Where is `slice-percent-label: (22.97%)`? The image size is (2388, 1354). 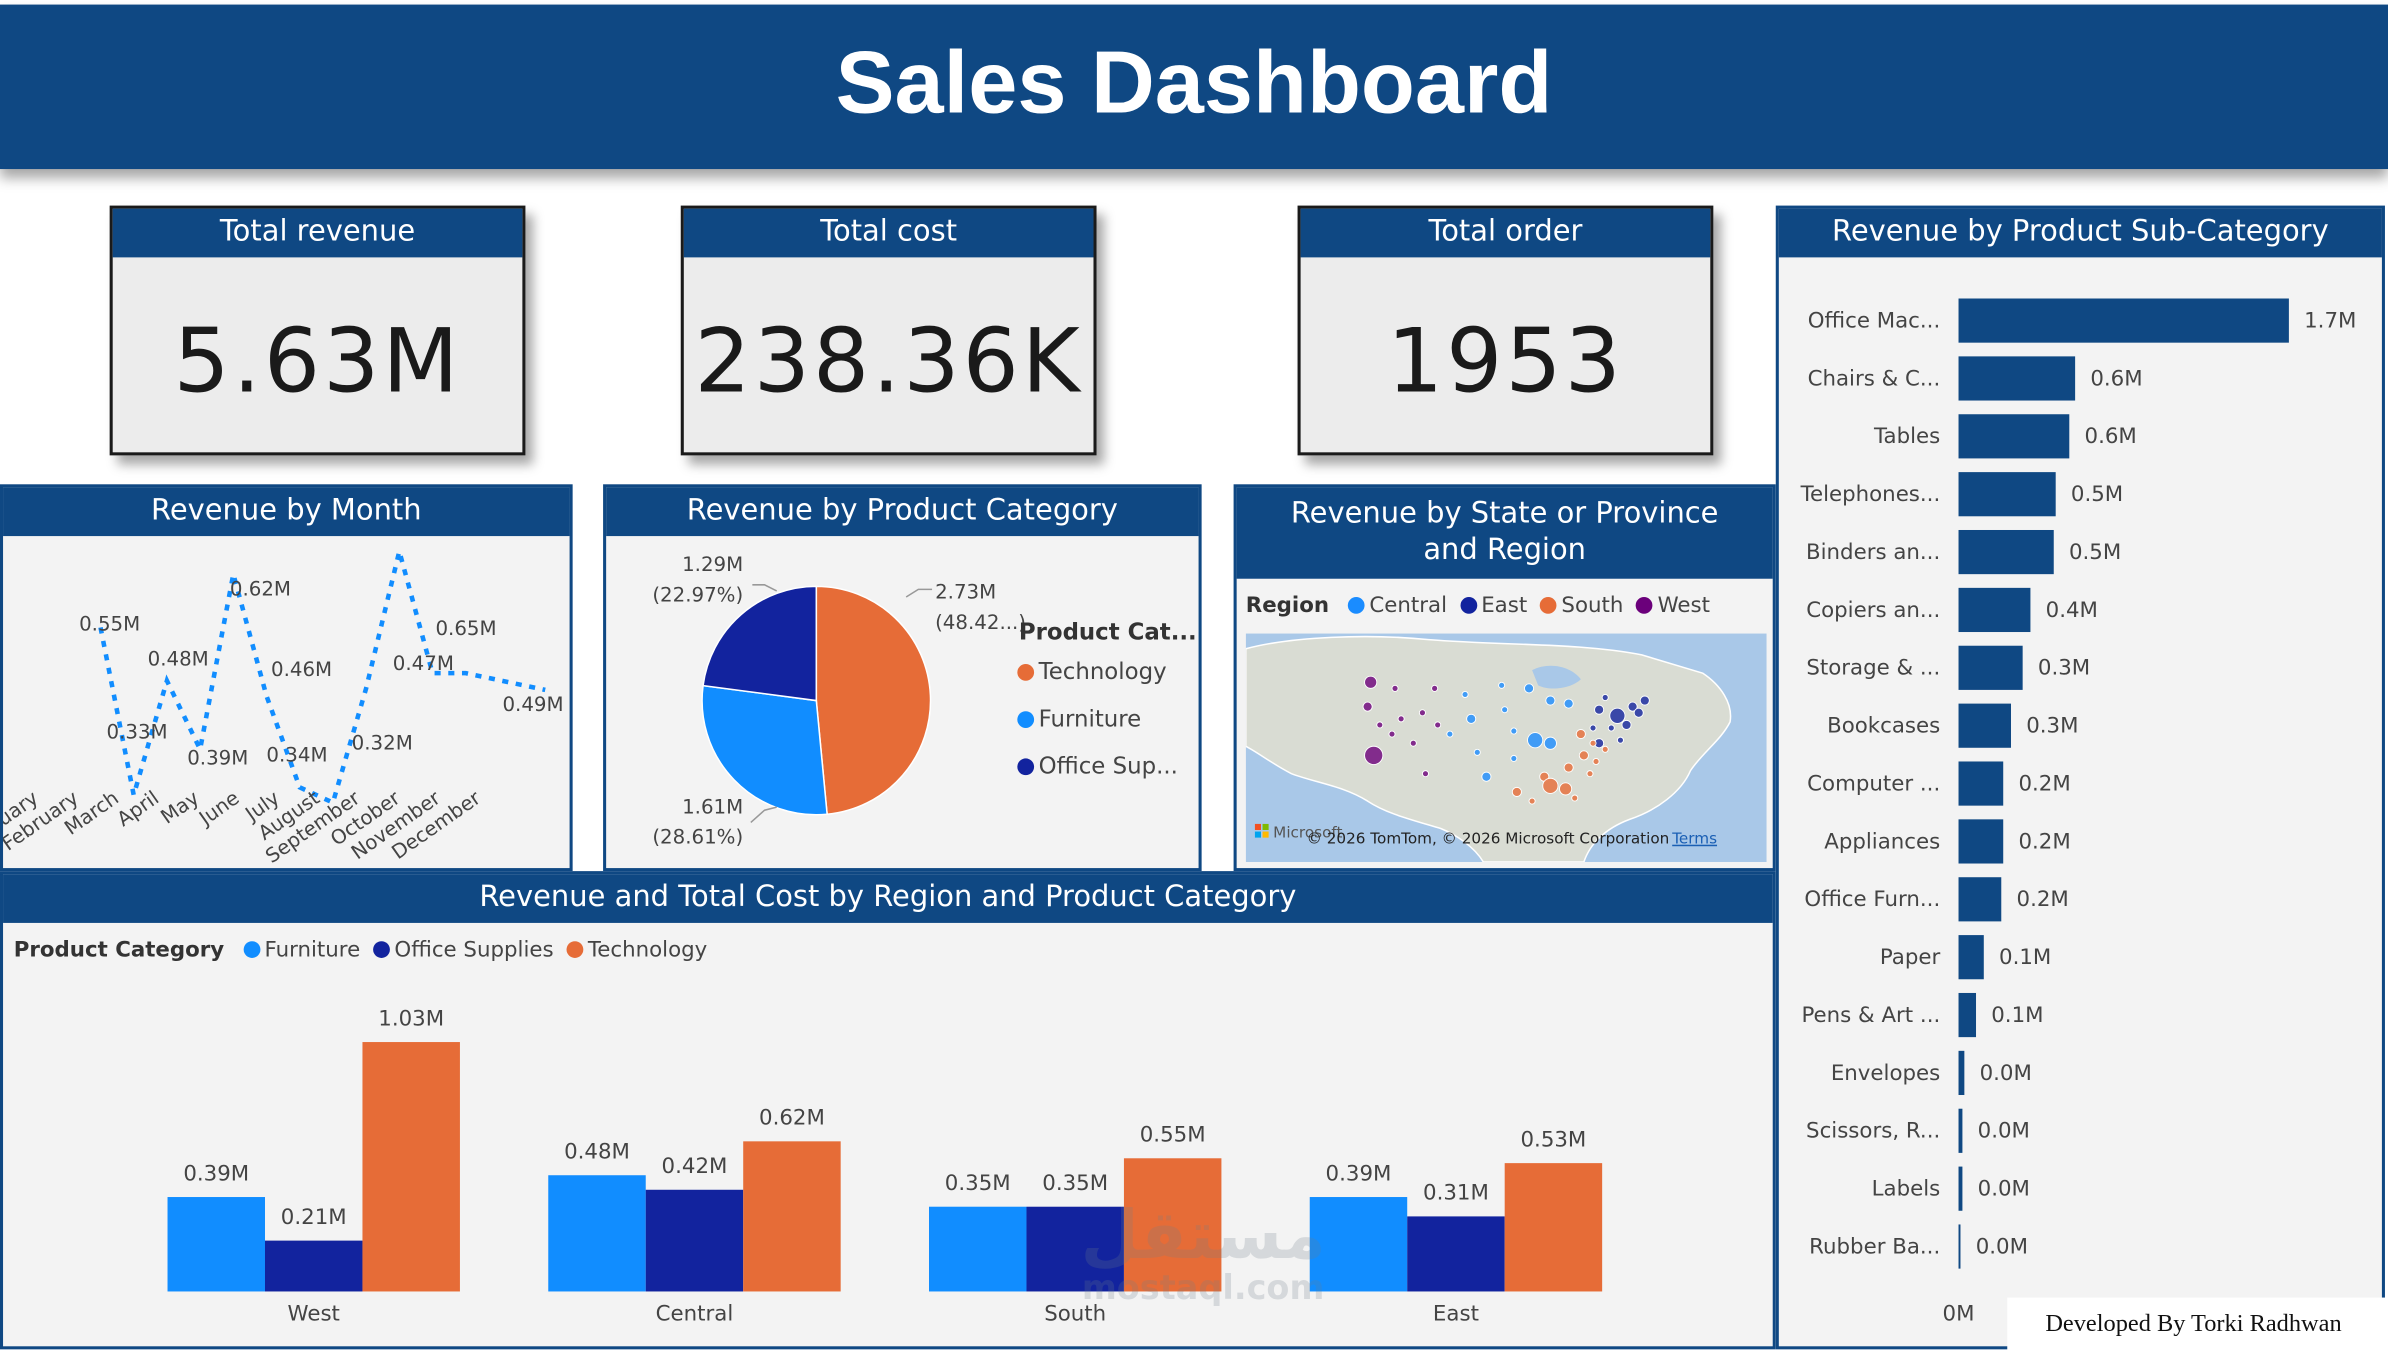 slice-percent-label: (22.97%) is located at coordinates (697, 595).